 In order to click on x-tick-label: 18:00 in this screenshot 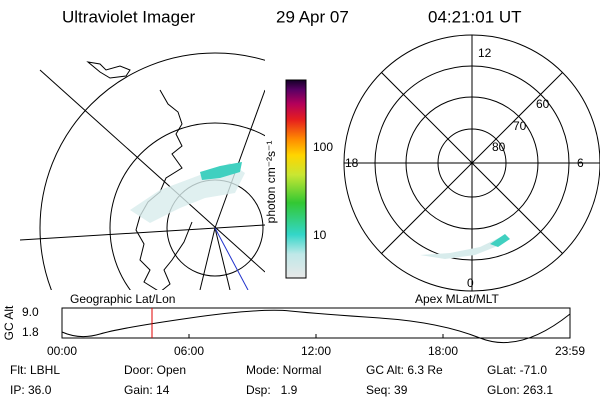, I will do `click(443, 351)`.